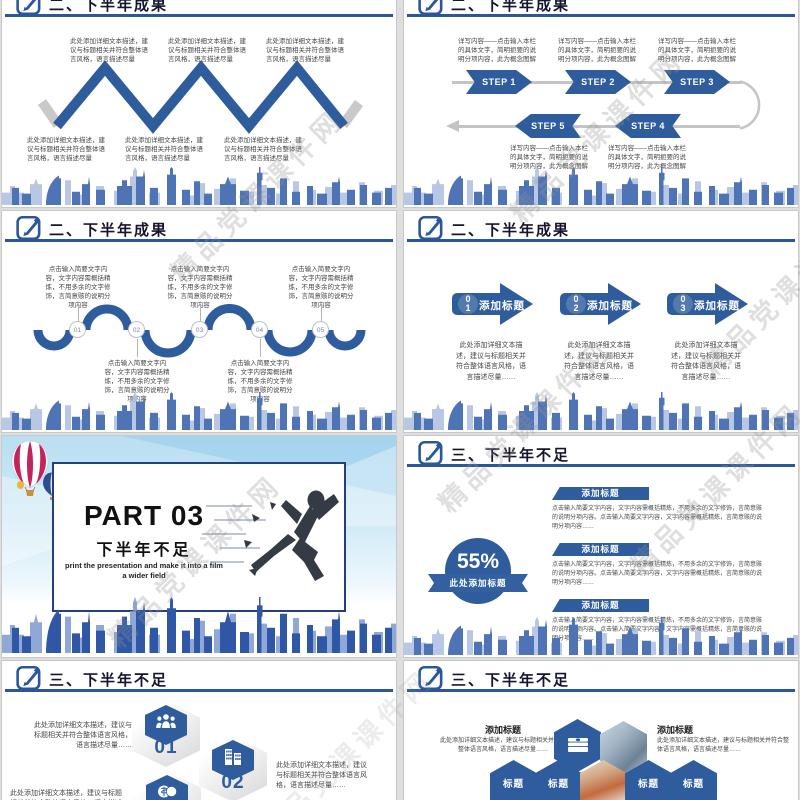 The height and width of the screenshot is (800, 800). Describe the element at coordinates (478, 561) in the screenshot. I see `percent-value: 55%` at that location.